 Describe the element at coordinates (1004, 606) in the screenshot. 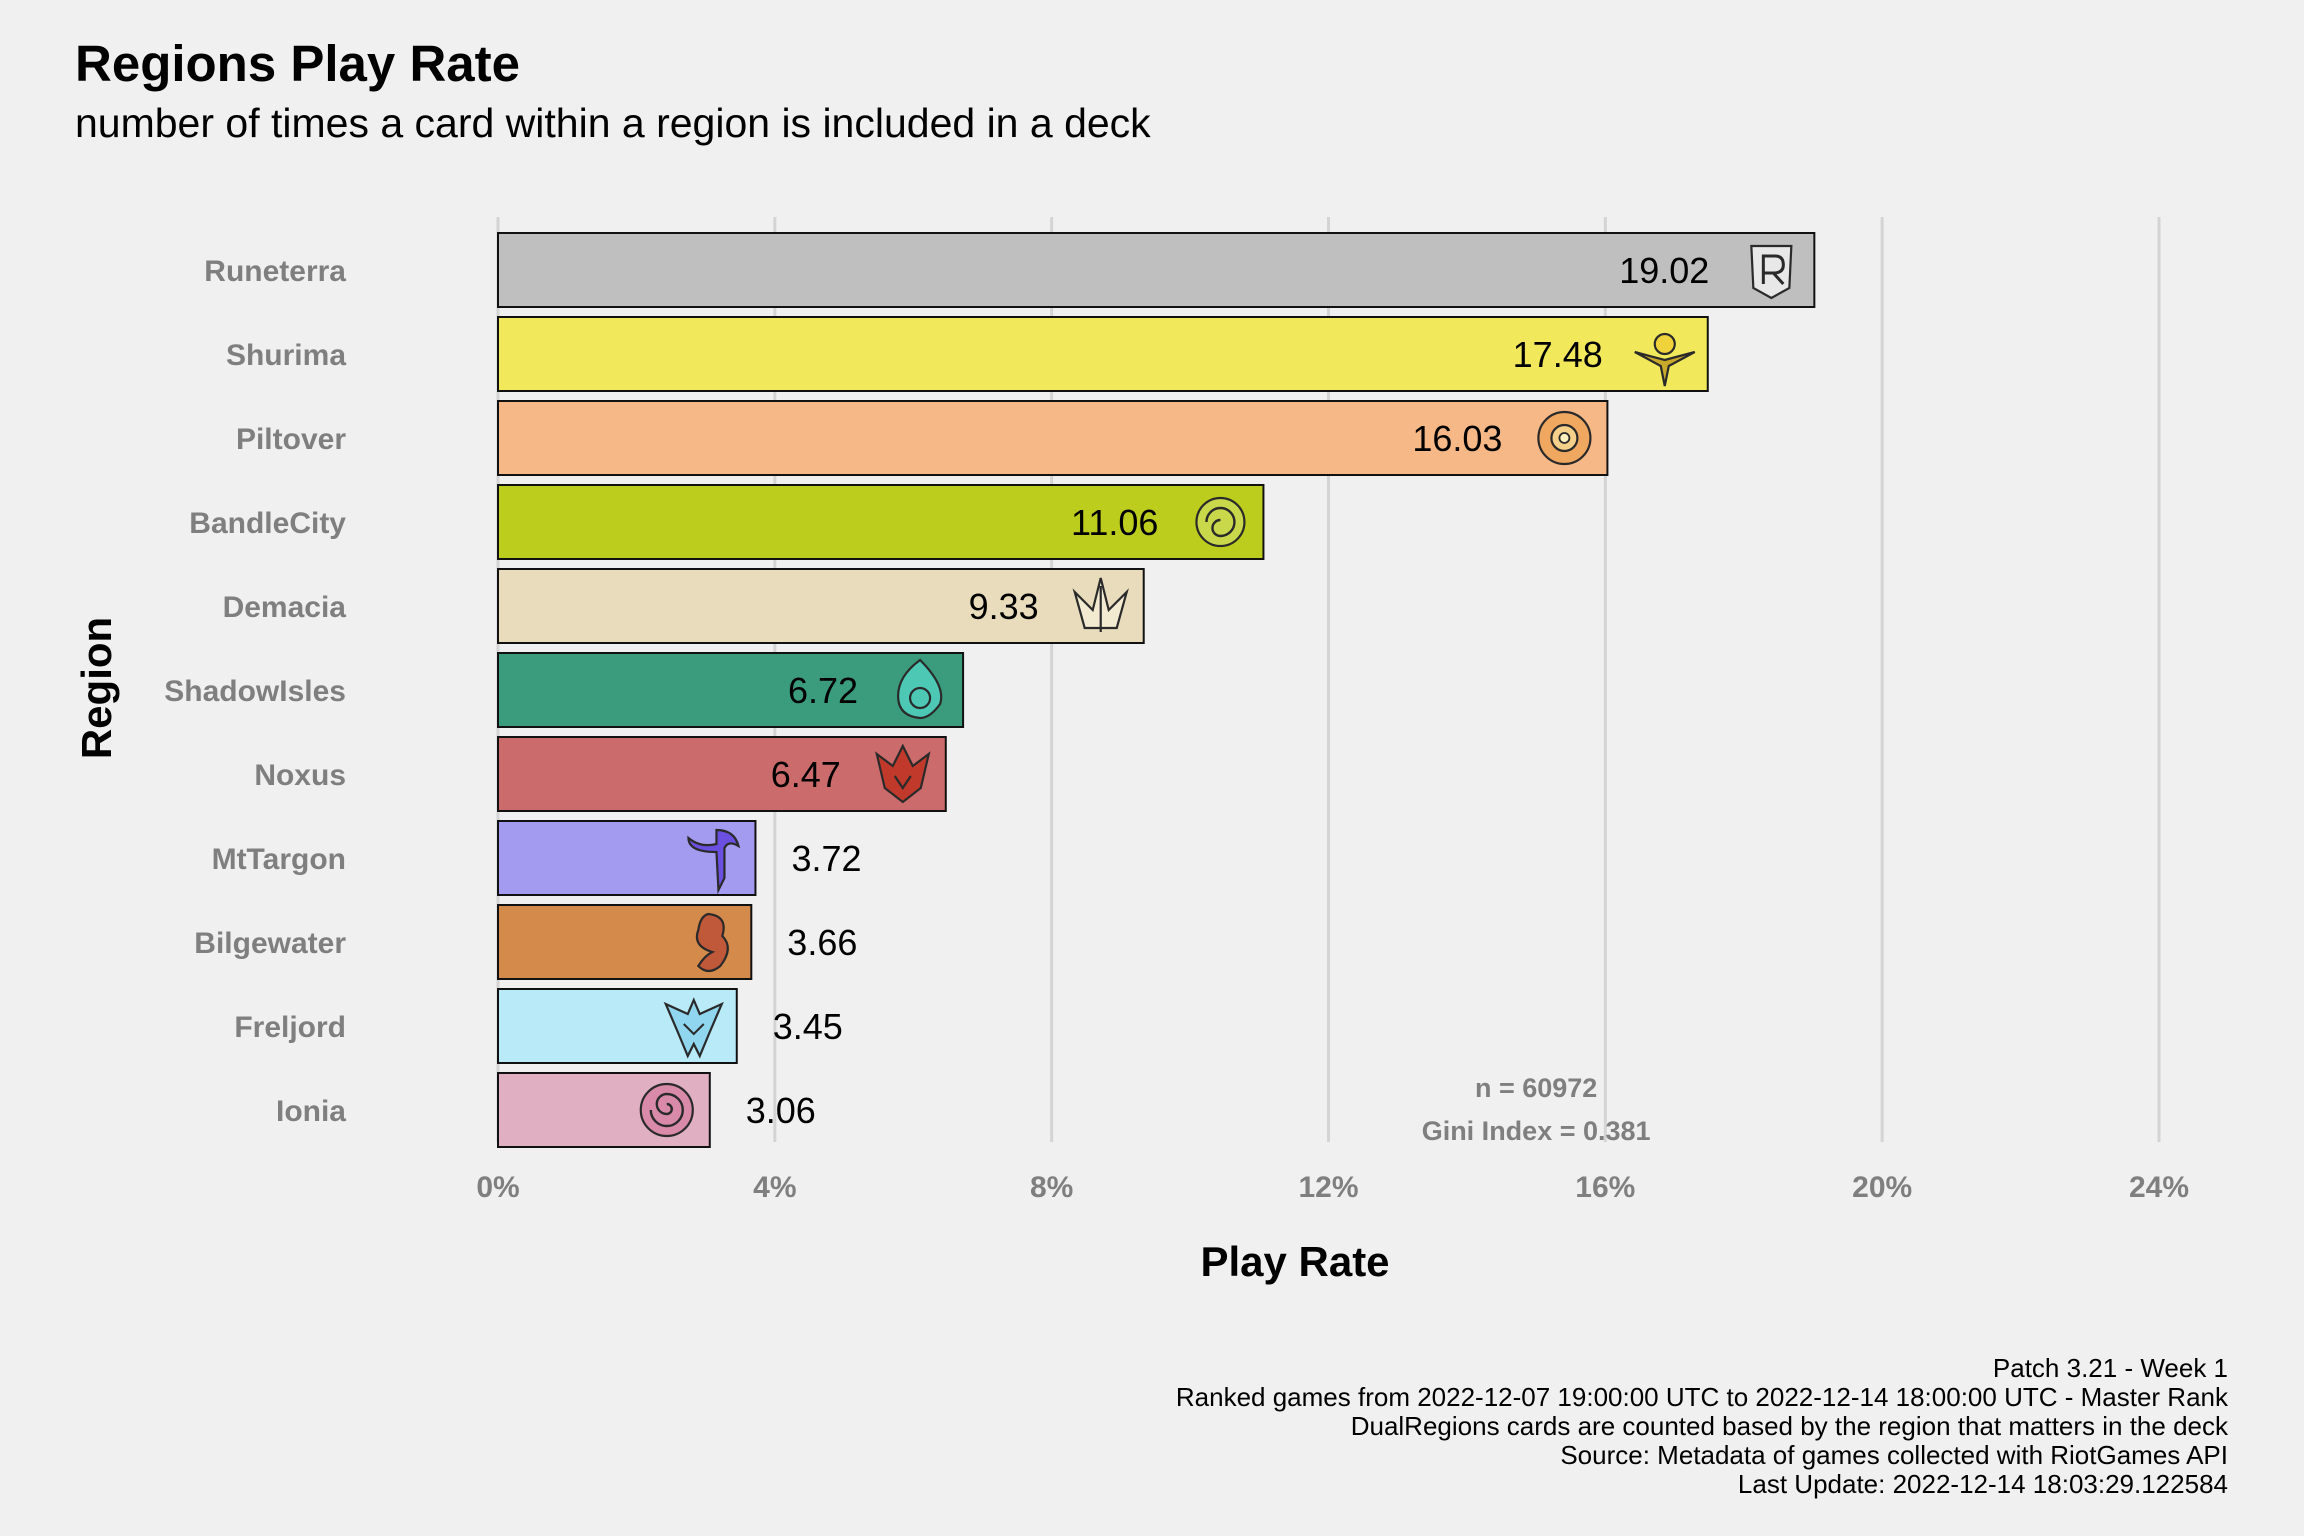

I see `data-label: 9.33` at that location.